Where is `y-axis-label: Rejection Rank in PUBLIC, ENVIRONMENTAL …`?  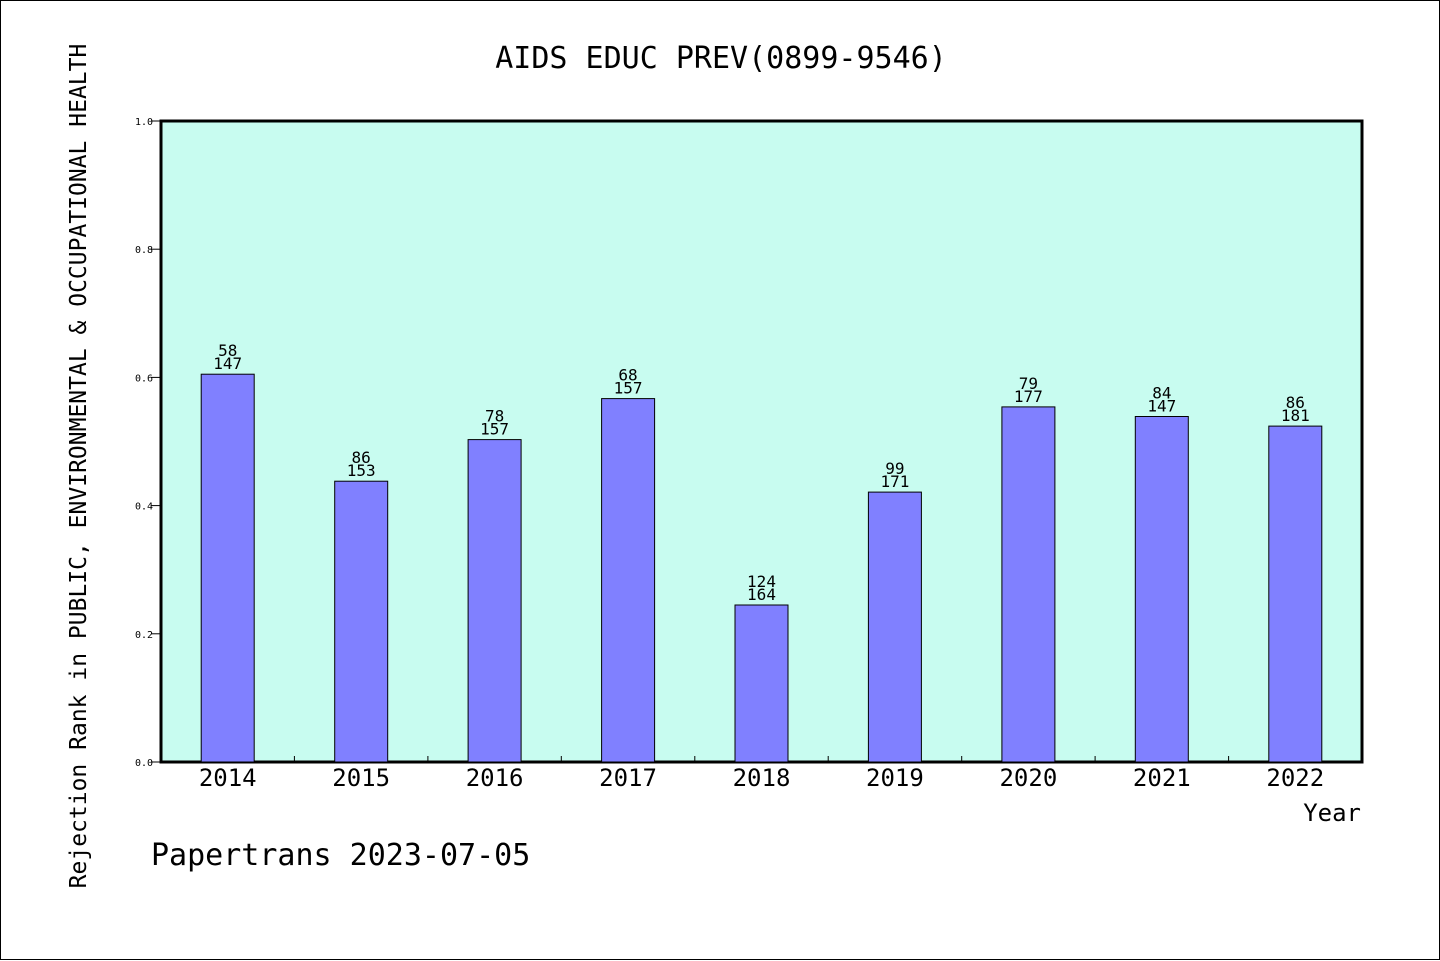 y-axis-label: Rejection Rank in PUBLIC, ENVIRONMENTAL … is located at coordinates (79, 466).